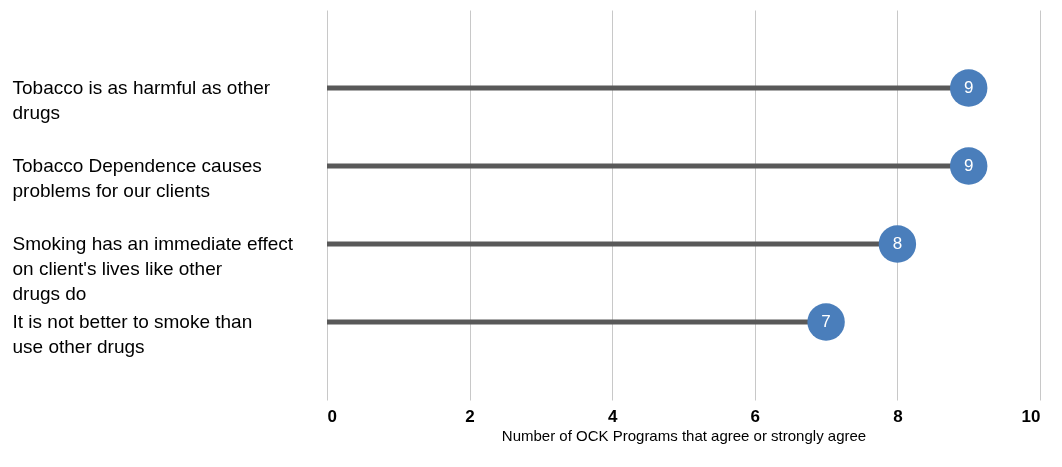 The image size is (1062, 467). What do you see at coordinates (132, 334) in the screenshot?
I see `y-tick-label: It is not better to smoke than use other drugs` at bounding box center [132, 334].